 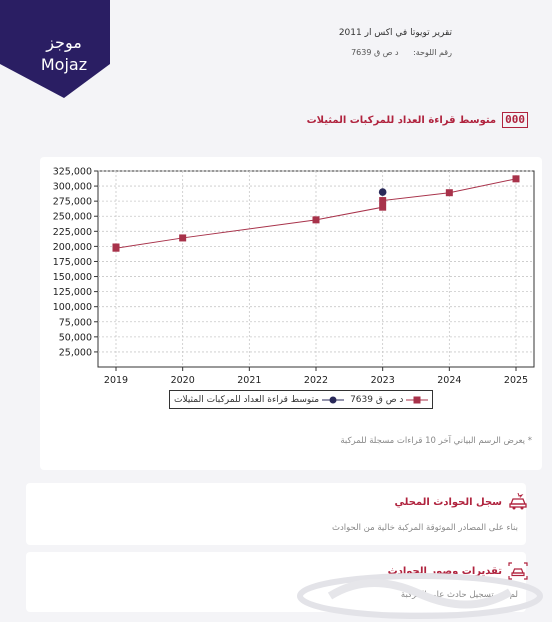 I want to click on y-tick-label: 200,000, so click(x=72, y=247).